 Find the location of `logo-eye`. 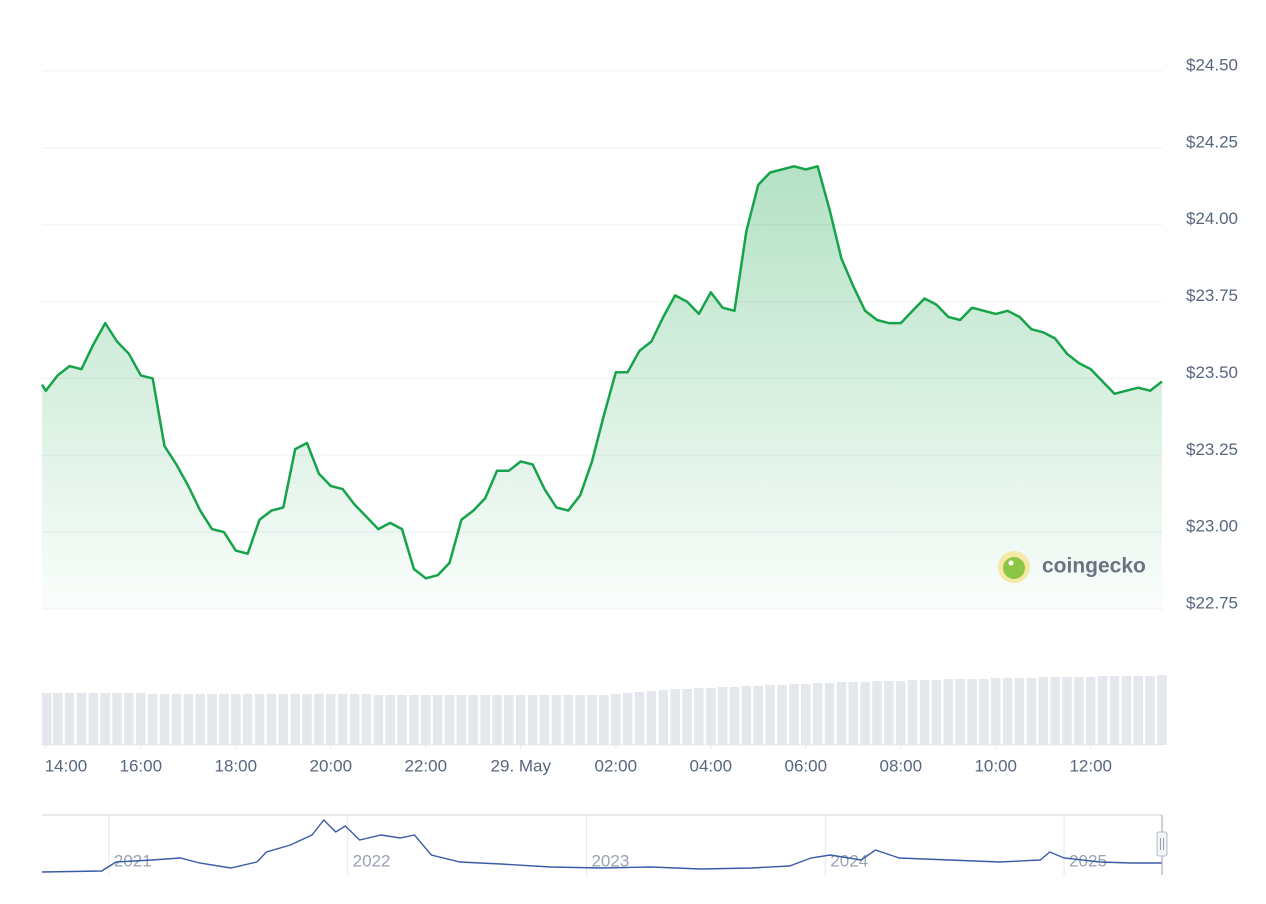

logo-eye is located at coordinates (1011, 563).